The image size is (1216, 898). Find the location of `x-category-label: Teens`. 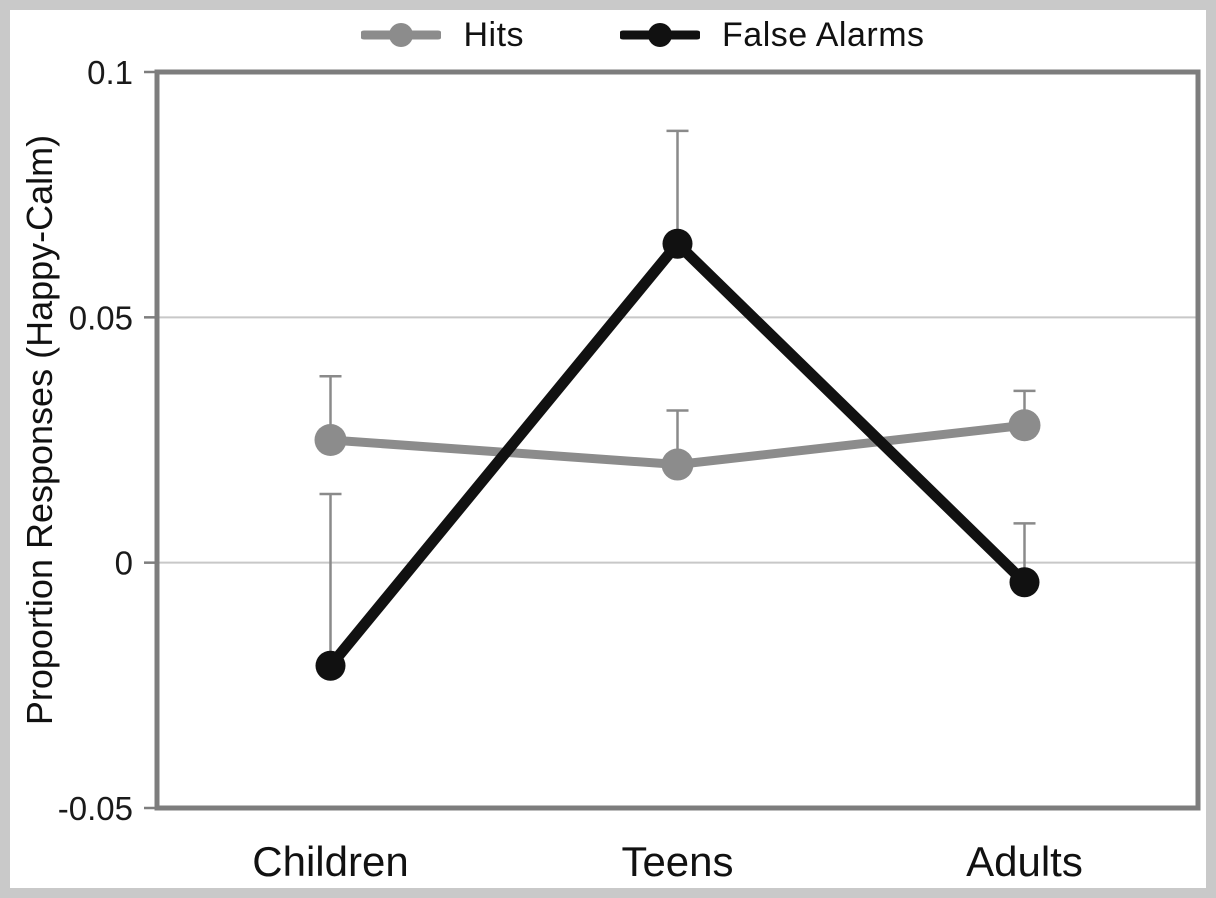

x-category-label: Teens is located at coordinates (677, 861).